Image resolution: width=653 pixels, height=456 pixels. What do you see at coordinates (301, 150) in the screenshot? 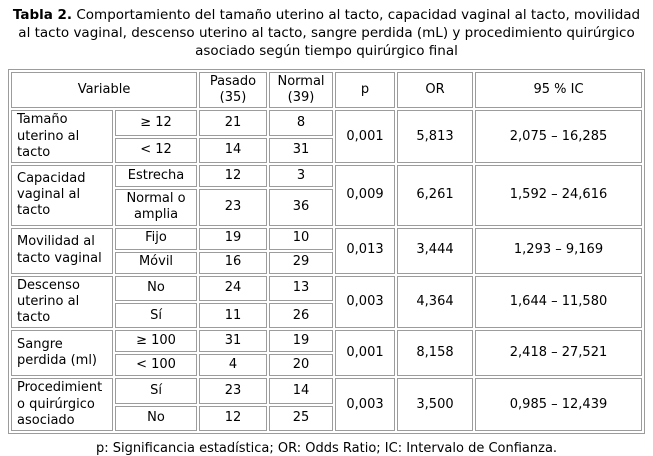
I see `normal-count: 31` at bounding box center [301, 150].